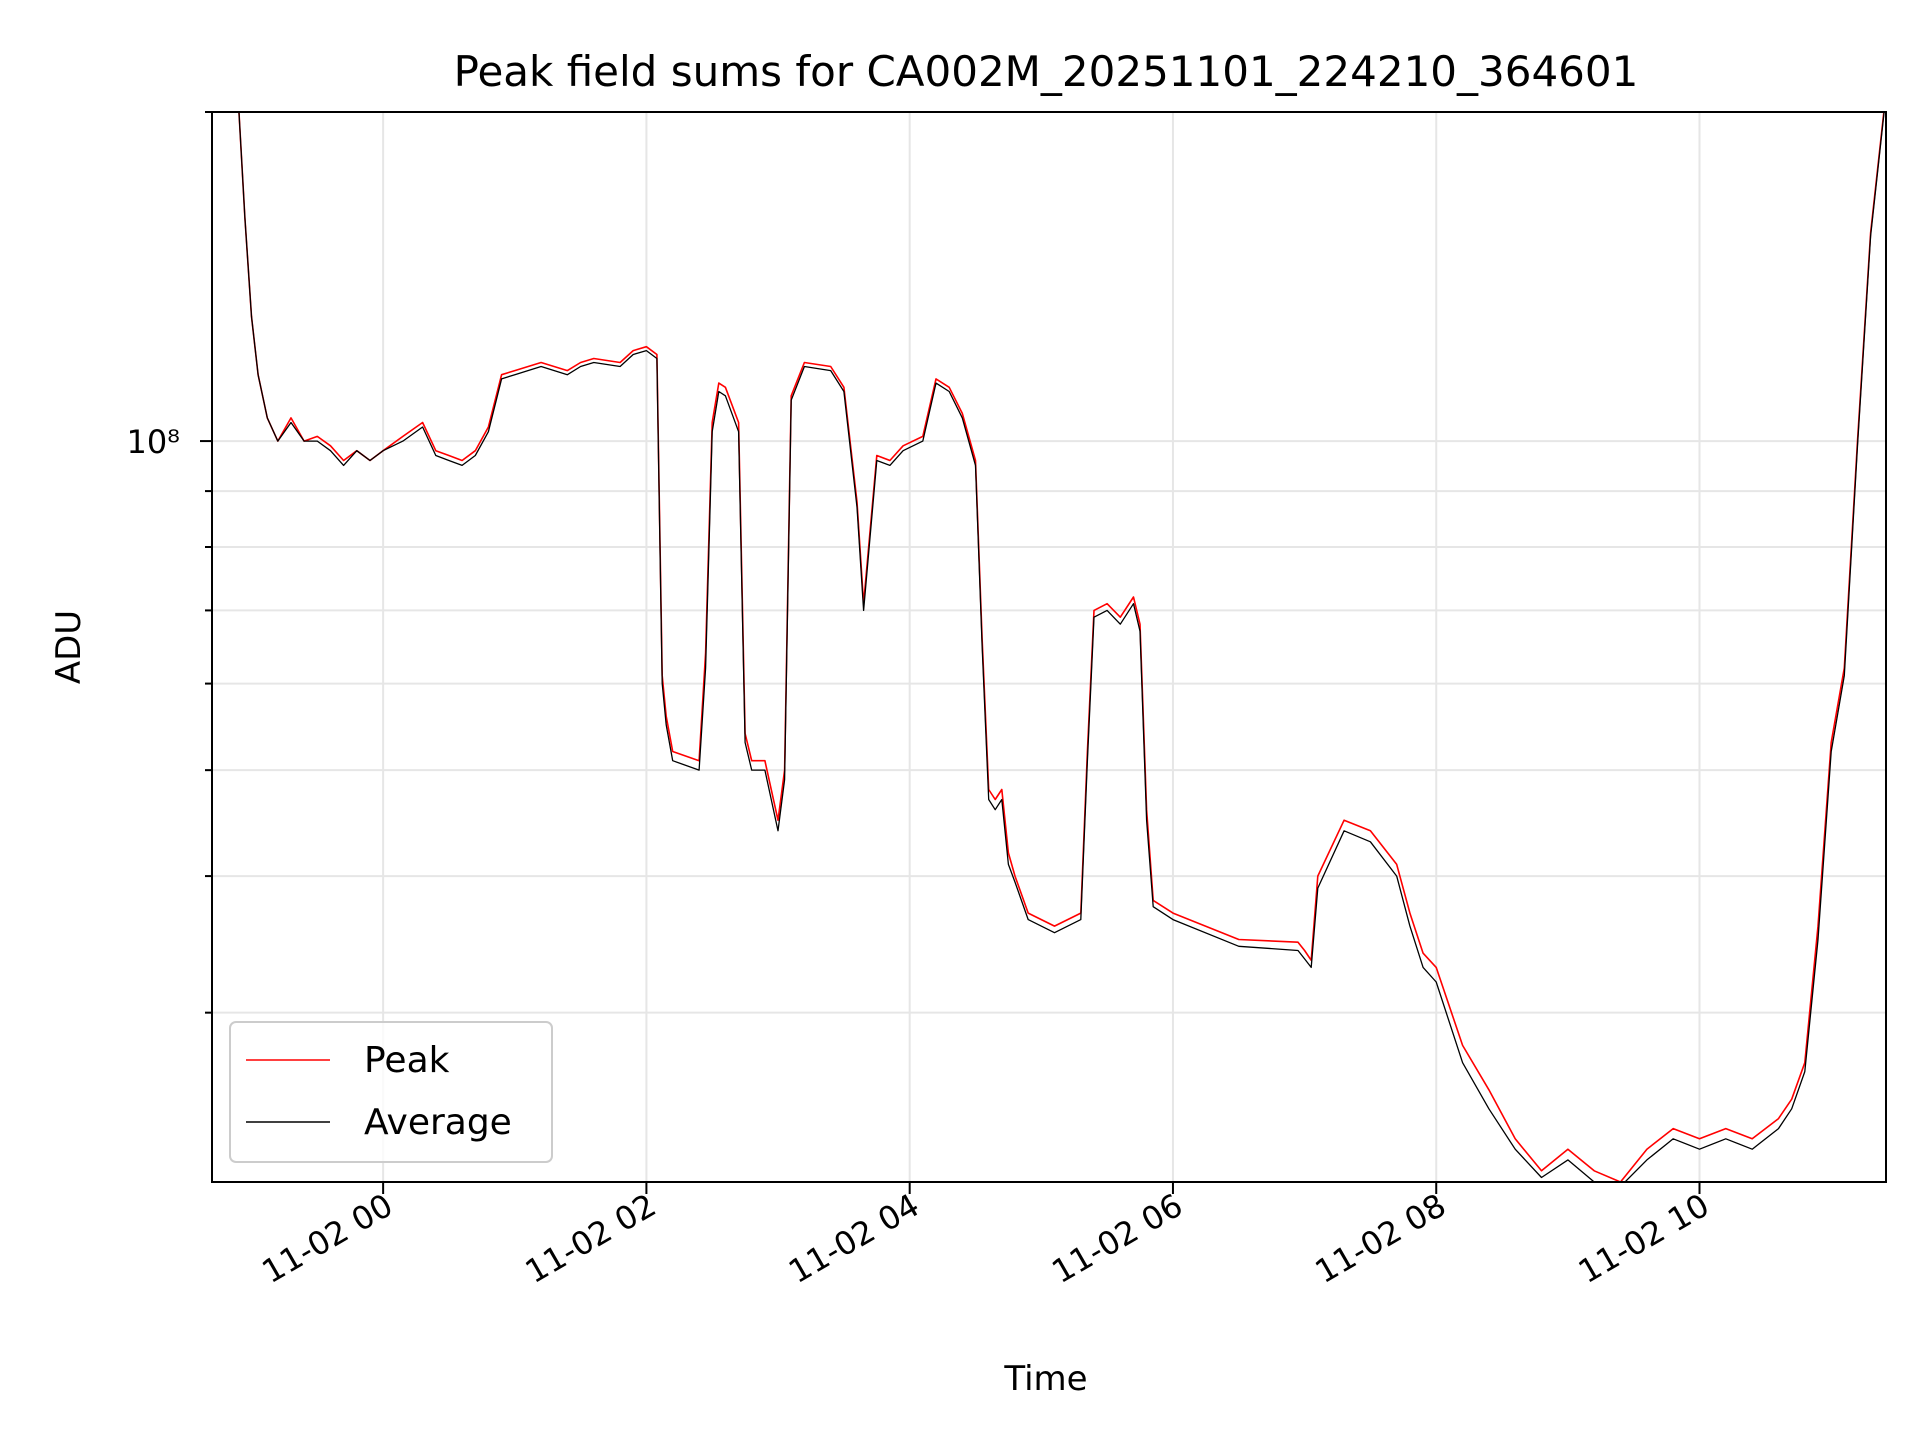 The height and width of the screenshot is (1440, 1920). What do you see at coordinates (438, 1122) in the screenshot?
I see `legend-label-average: Average` at bounding box center [438, 1122].